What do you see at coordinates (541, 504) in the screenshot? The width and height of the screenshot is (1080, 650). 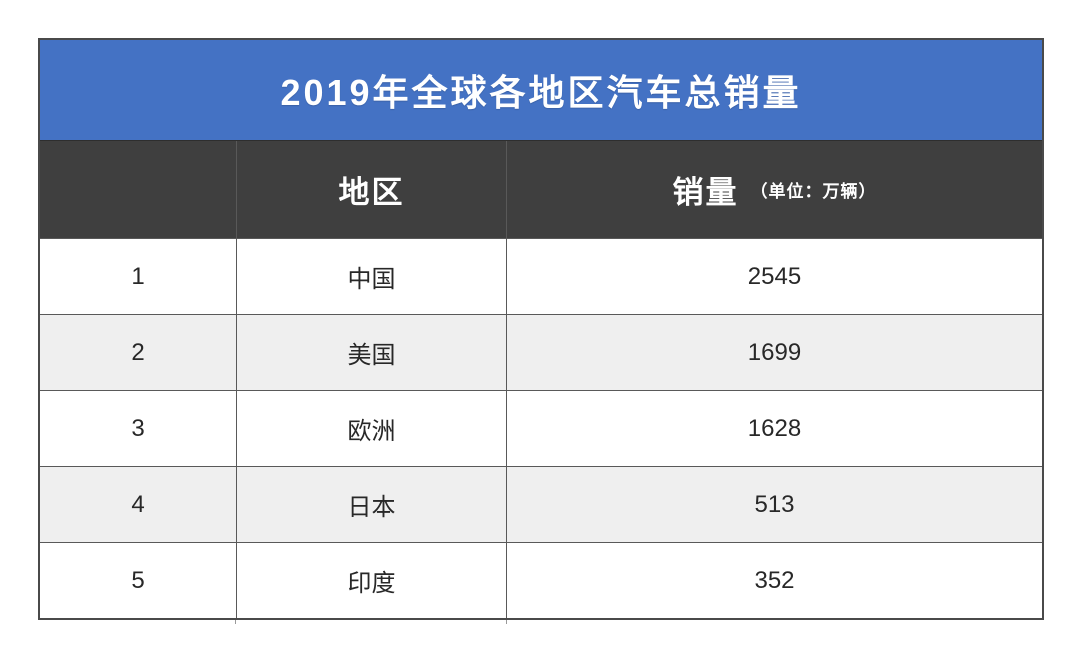 I see `table-row: 4 日本 513` at bounding box center [541, 504].